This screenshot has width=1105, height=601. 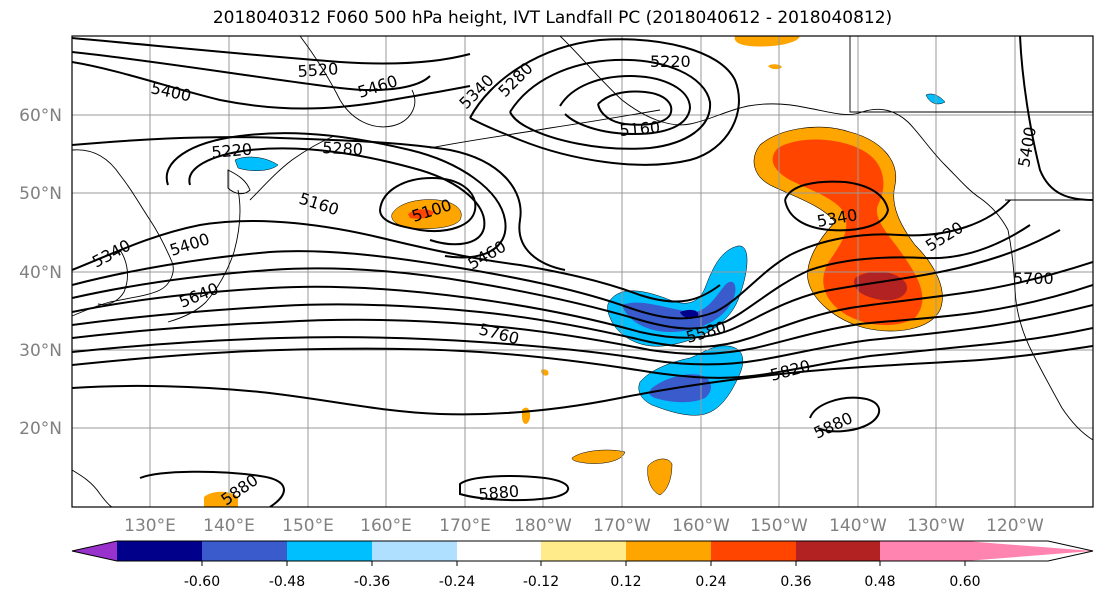 I want to click on contour-label: 5160, so click(x=640, y=129).